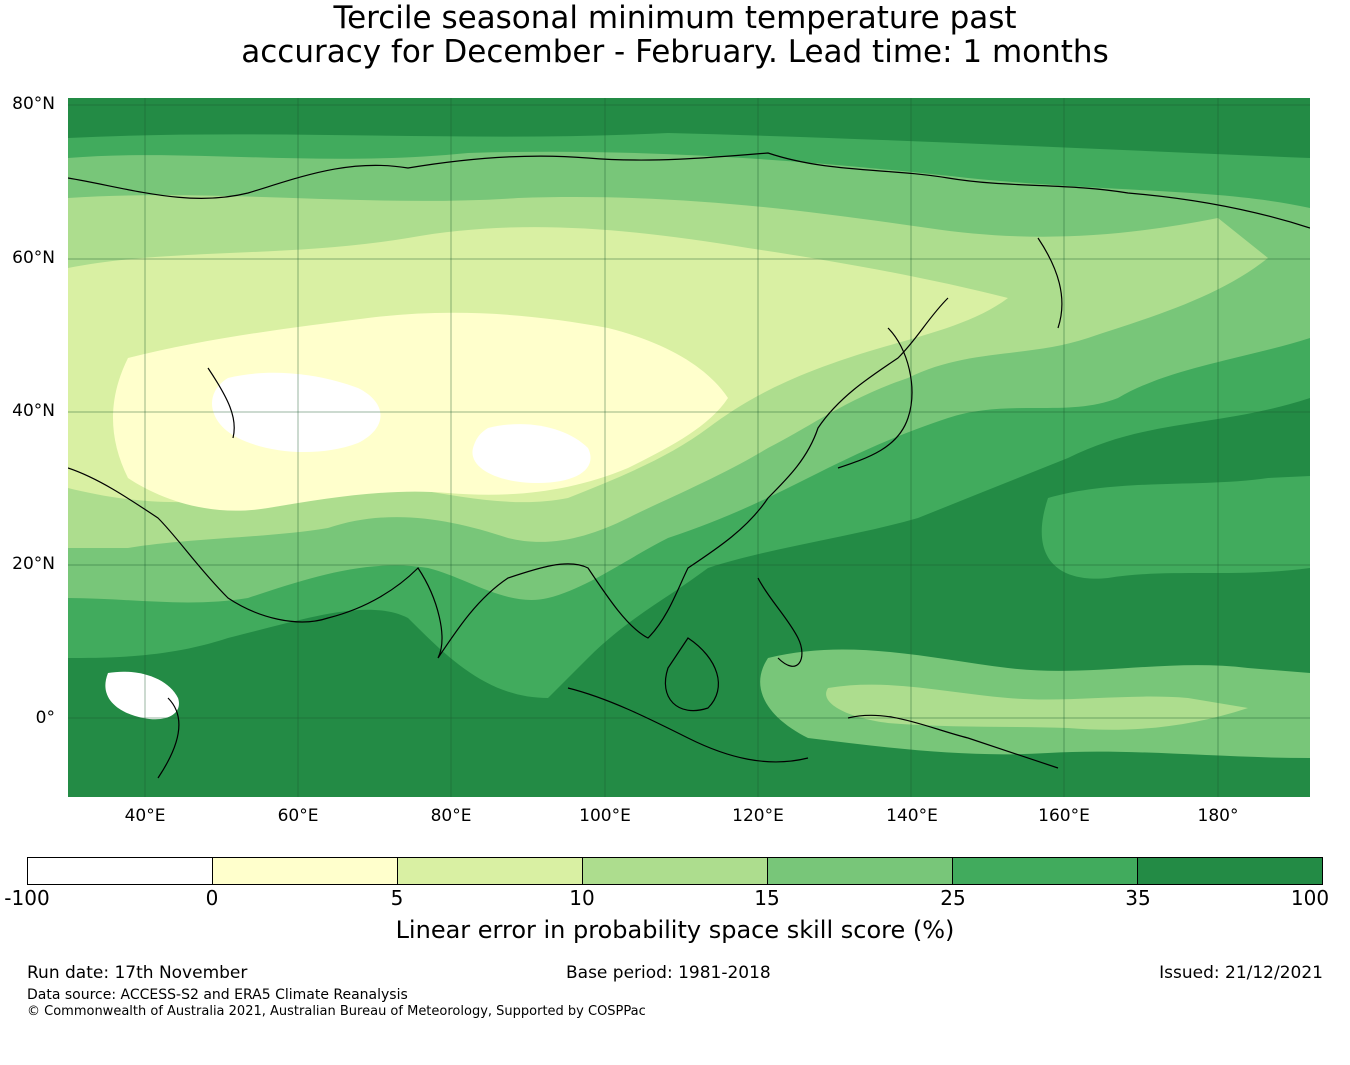  What do you see at coordinates (33, 258) in the screenshot?
I see `lat-label-60n: 60°N` at bounding box center [33, 258].